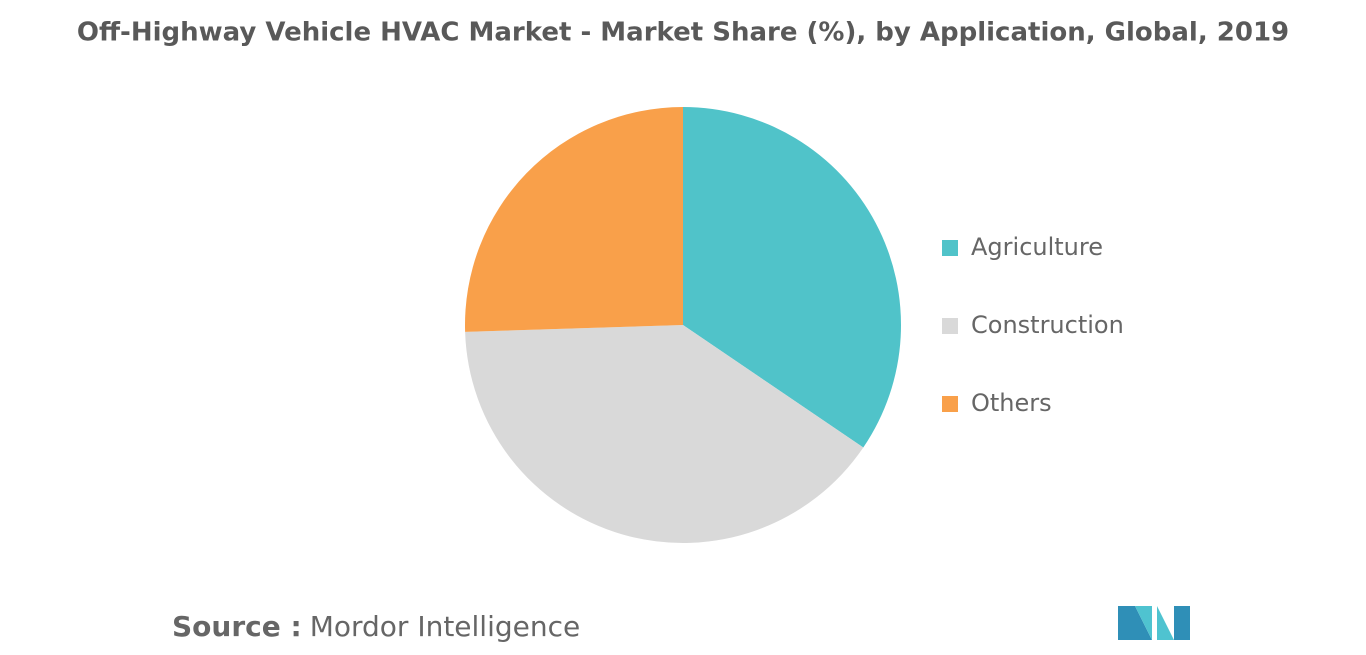 The height and width of the screenshot is (655, 1366). Describe the element at coordinates (445, 626) in the screenshot. I see `source-text: Mordor Intelligence` at that location.